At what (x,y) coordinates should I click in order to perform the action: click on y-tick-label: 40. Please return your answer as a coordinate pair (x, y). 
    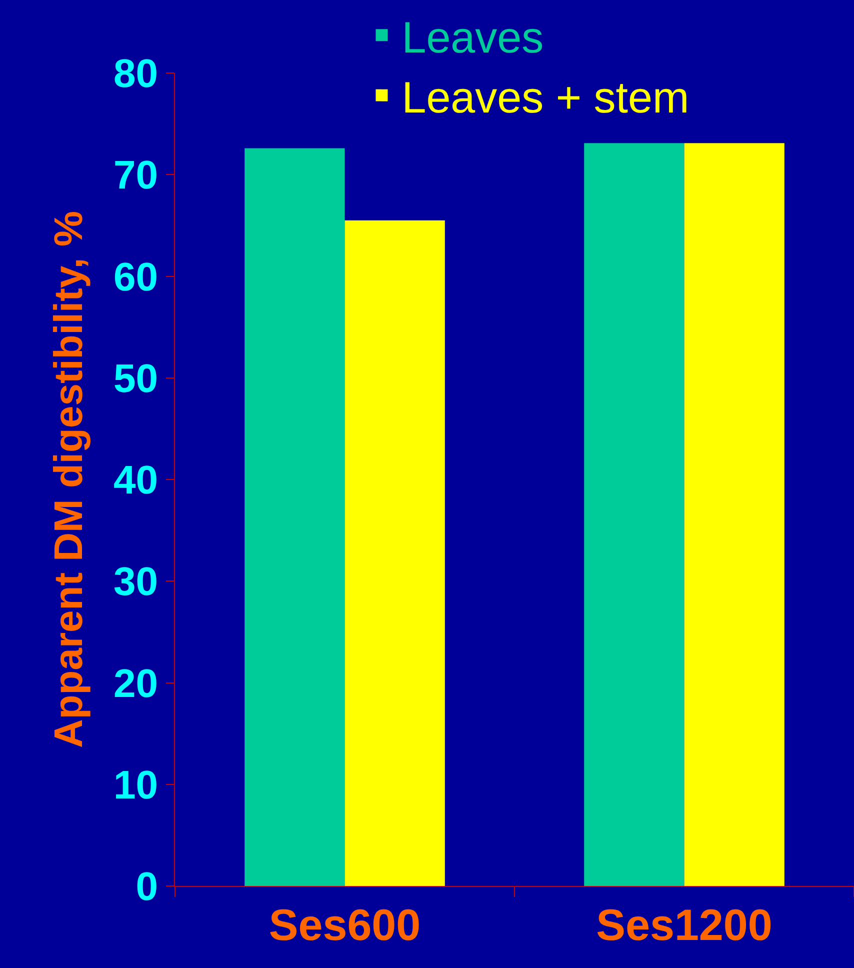
    Looking at the image, I should click on (136, 480).